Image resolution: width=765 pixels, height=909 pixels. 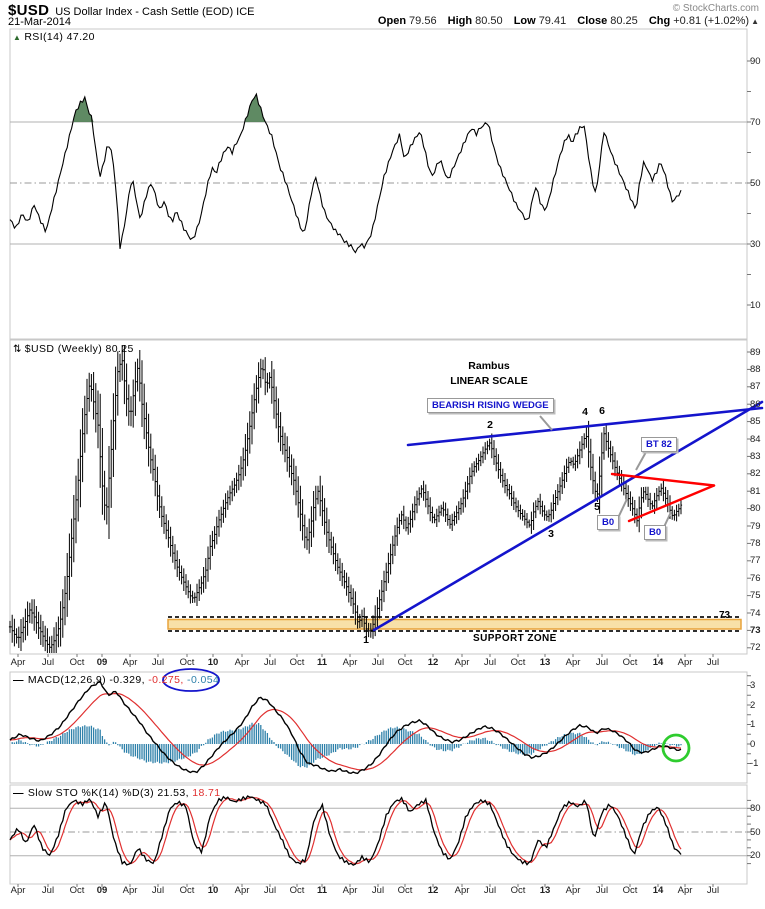 I want to click on y-axis-label: 90, so click(x=755, y=61).